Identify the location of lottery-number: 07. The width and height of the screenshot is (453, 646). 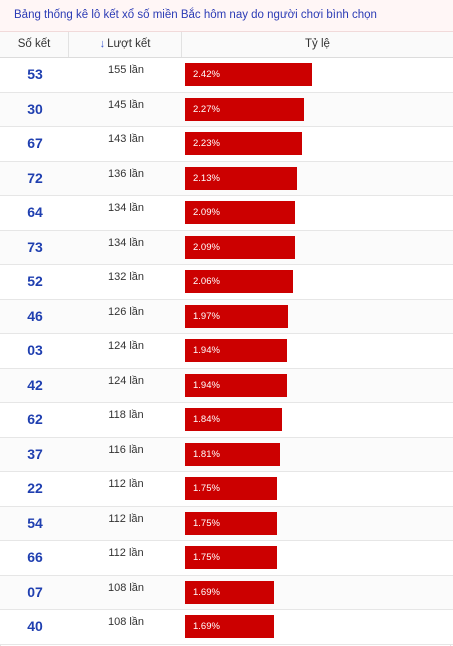
(35, 591).